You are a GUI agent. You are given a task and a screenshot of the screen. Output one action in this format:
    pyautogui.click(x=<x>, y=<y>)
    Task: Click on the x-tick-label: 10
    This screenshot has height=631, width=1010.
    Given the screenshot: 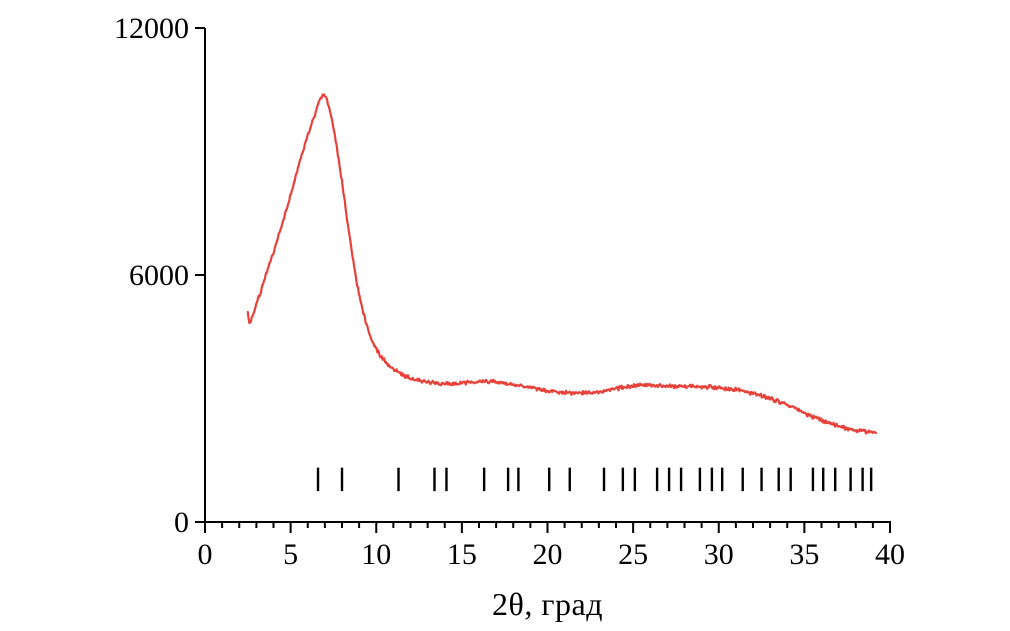 What is the action you would take?
    pyautogui.click(x=376, y=554)
    